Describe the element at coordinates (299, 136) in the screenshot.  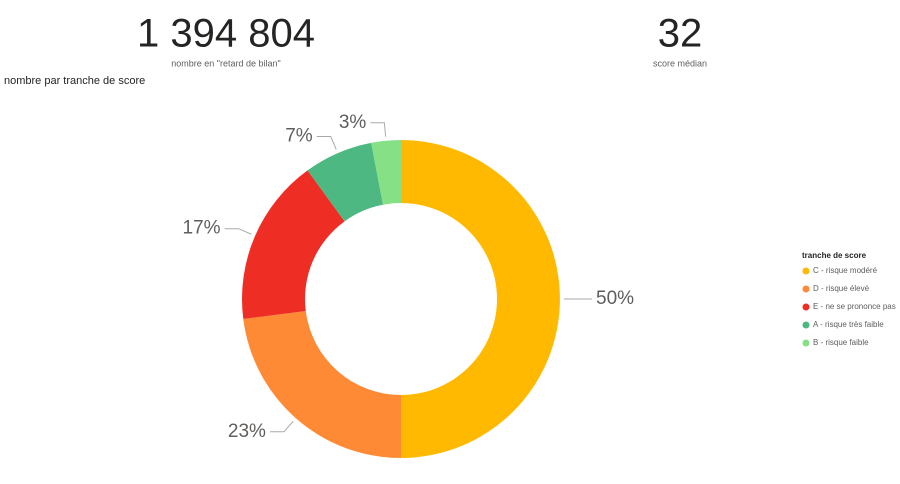
I see `data-label: 7%` at that location.